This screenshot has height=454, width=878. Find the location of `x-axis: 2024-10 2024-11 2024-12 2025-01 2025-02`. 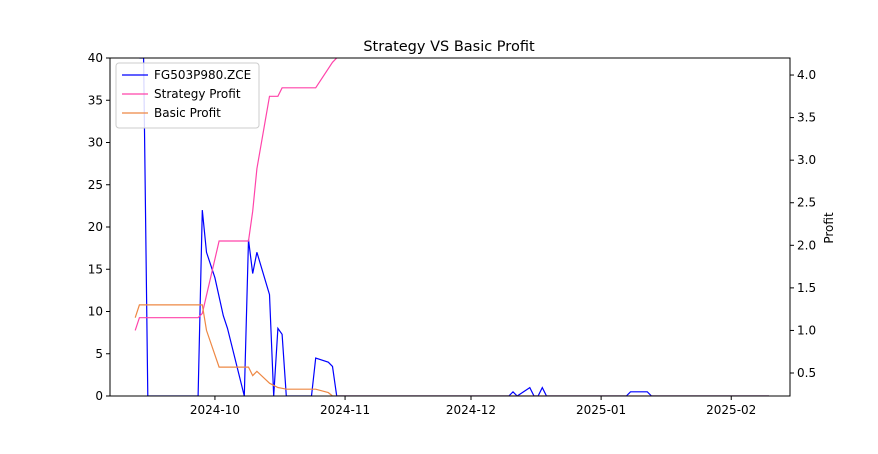

x-axis: 2024-10 2024-11 2024-12 2025-01 2025-02 is located at coordinates (473, 406).